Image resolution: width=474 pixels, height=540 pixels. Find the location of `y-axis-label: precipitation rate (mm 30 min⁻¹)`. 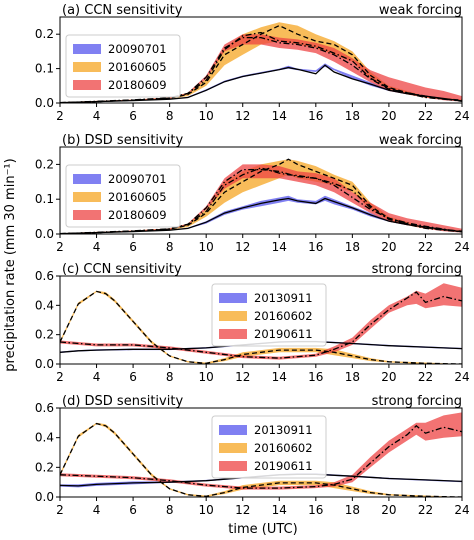

y-axis-label: precipitation rate (mm 30 min⁻¹) is located at coordinates (10, 264).